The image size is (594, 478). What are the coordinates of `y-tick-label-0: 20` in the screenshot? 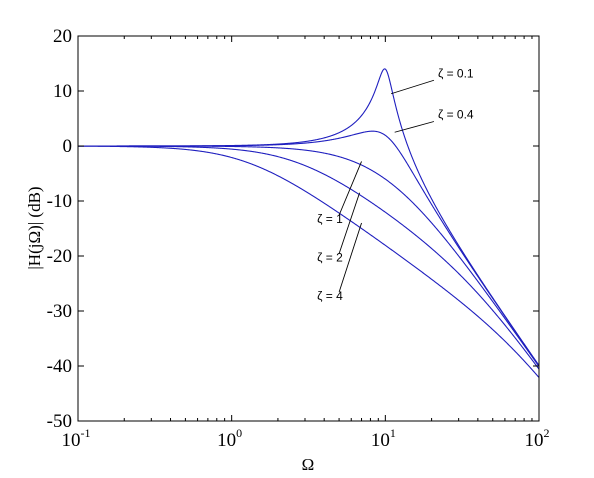 It's located at (62, 36).